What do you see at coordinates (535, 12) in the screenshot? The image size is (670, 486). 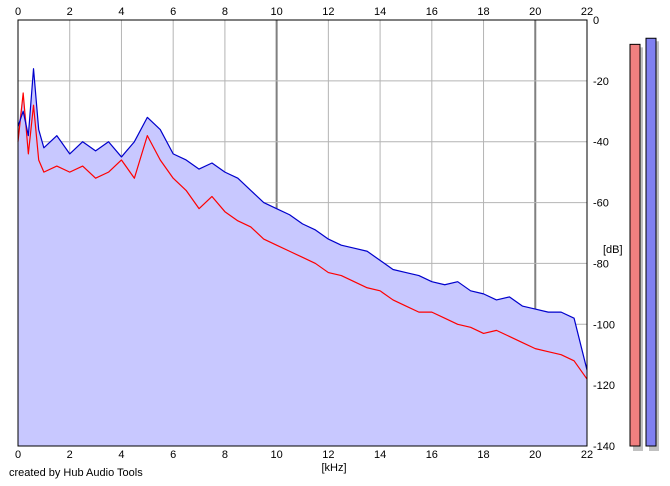 I see `x-tick-label-top: 20` at bounding box center [535, 12].